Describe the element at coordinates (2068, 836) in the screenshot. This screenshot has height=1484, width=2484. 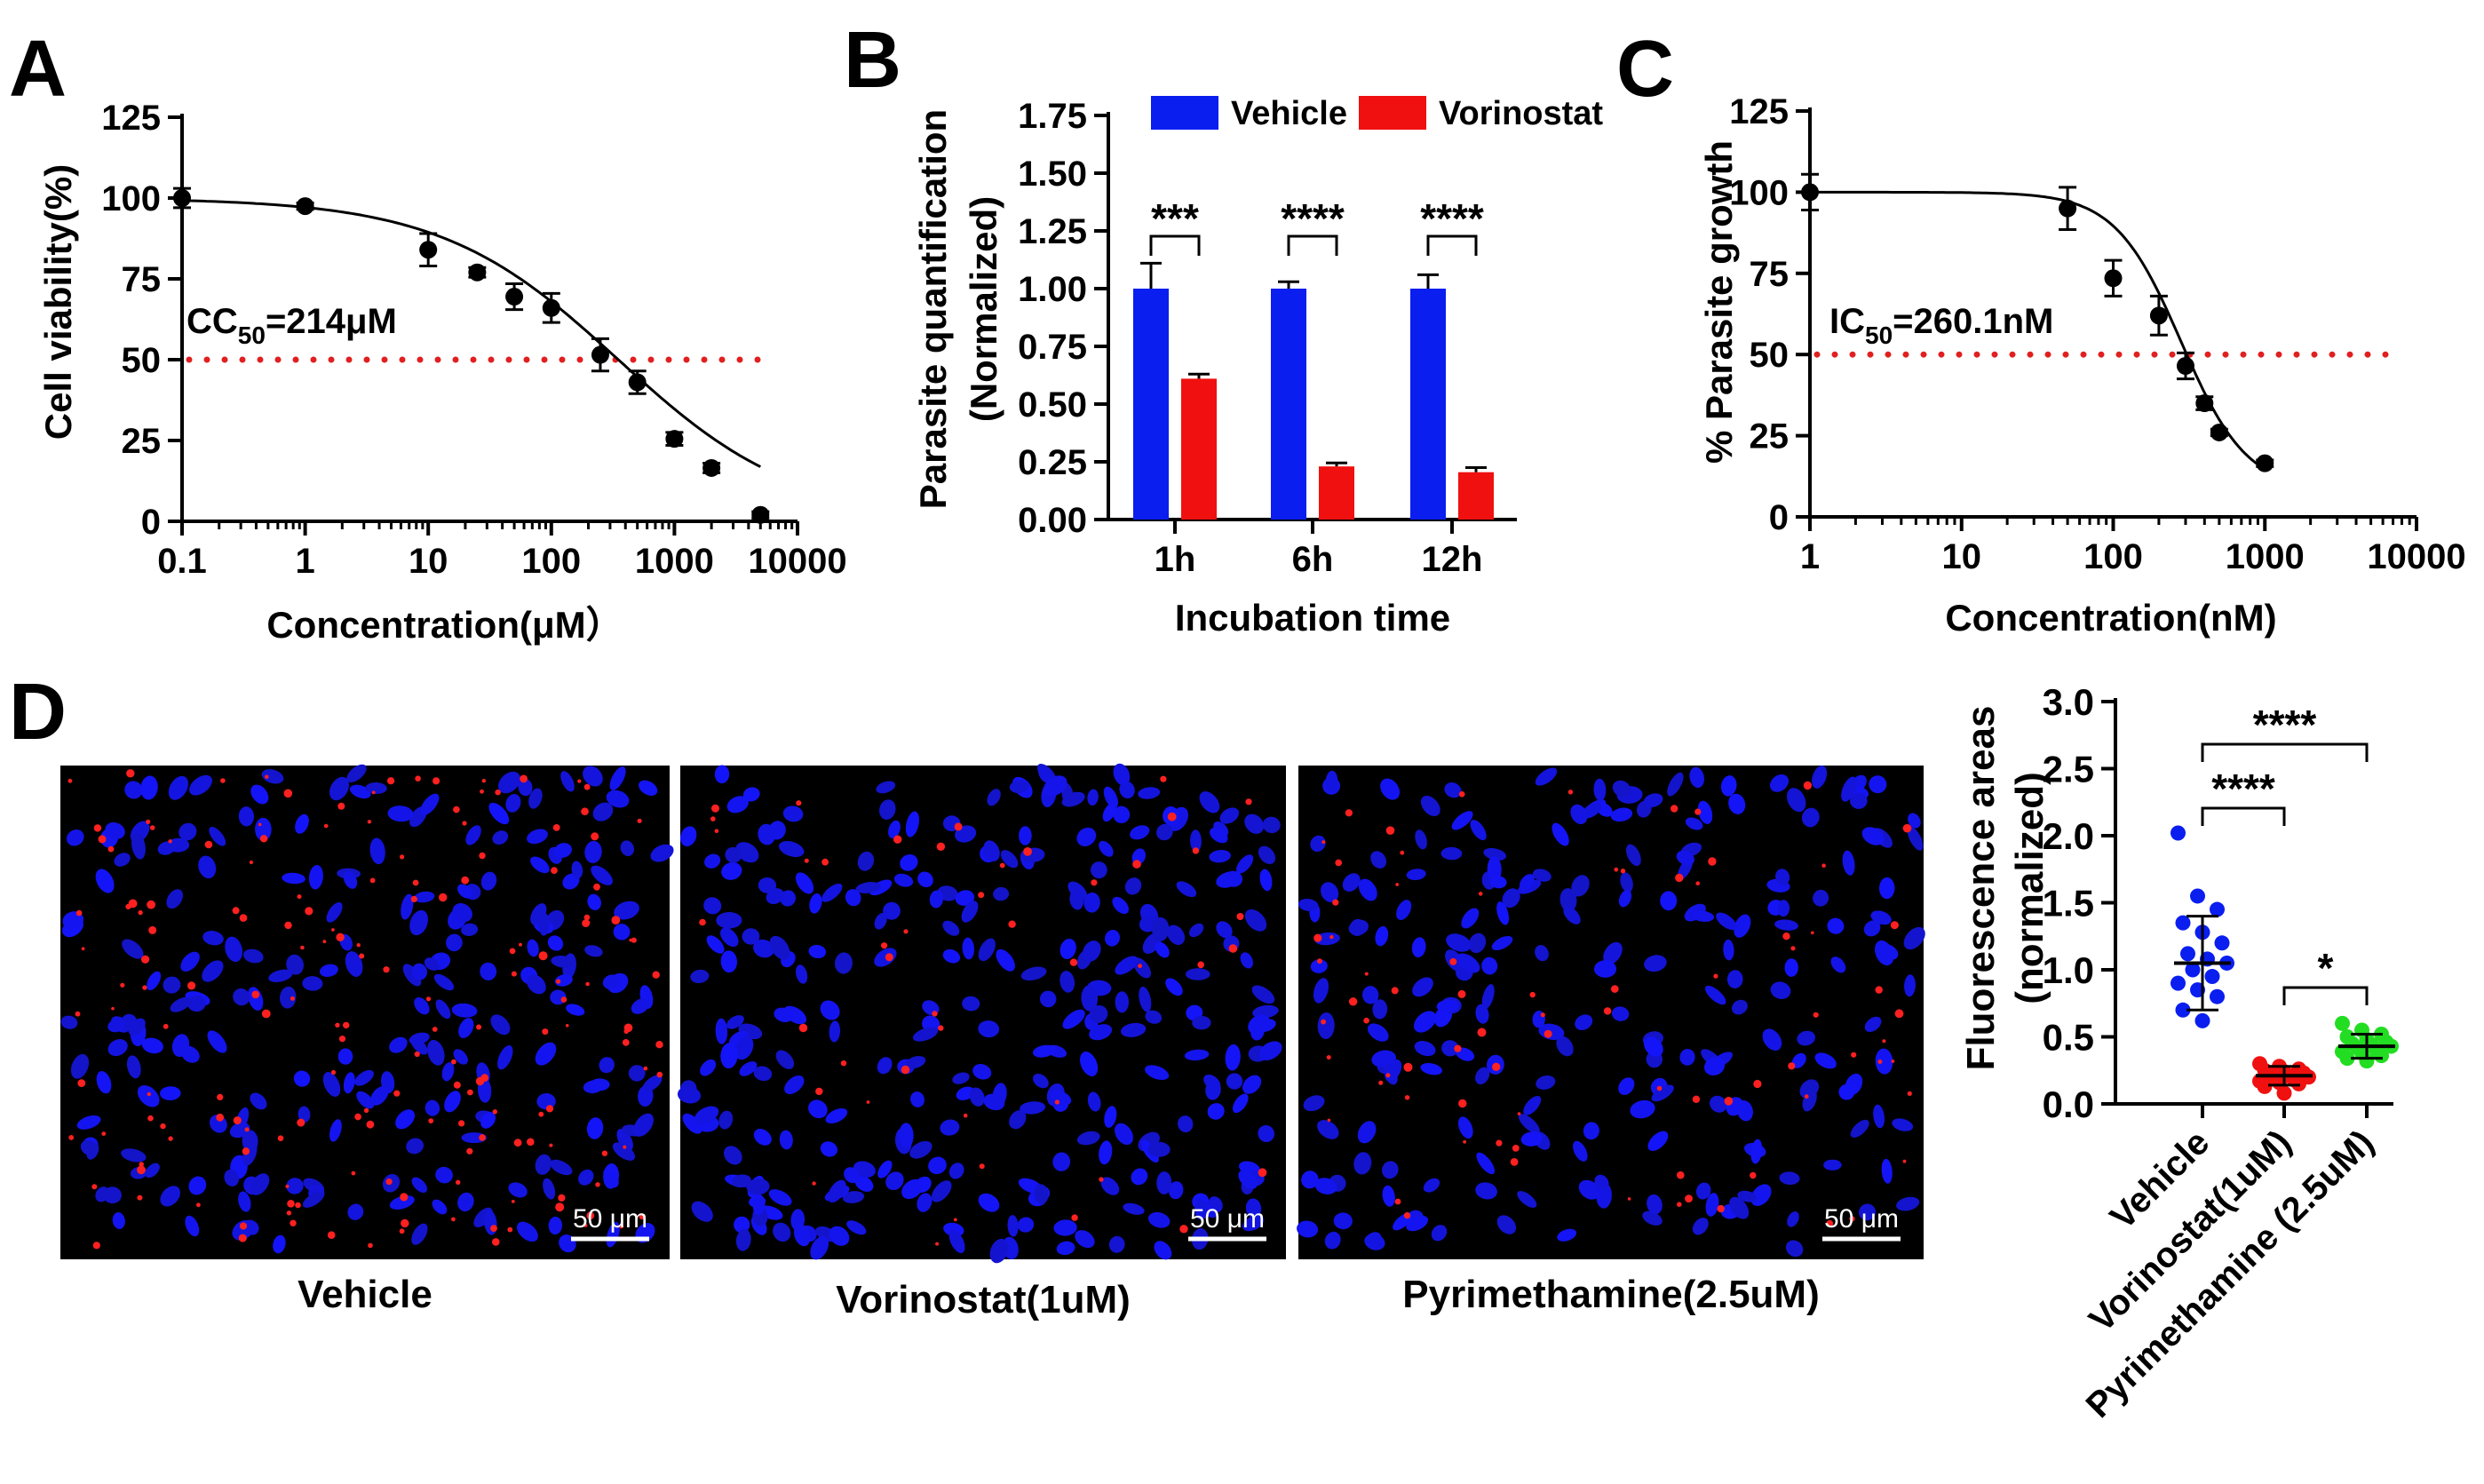
I see `y-tick-label: 2.0` at that location.